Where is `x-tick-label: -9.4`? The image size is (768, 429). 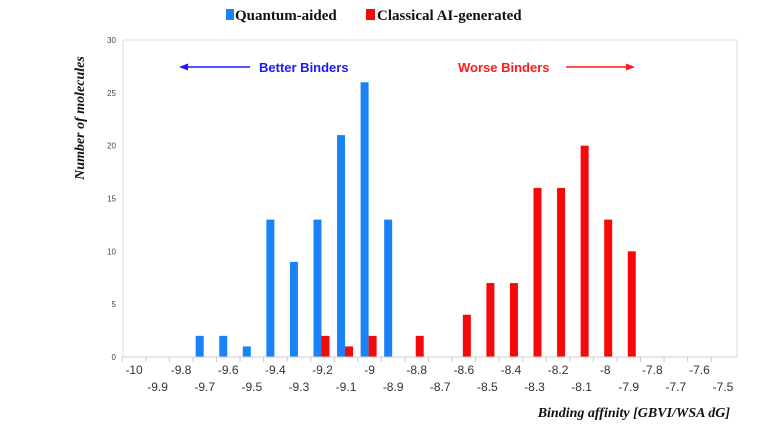
x-tick-label: -9.4 is located at coordinates (275, 370).